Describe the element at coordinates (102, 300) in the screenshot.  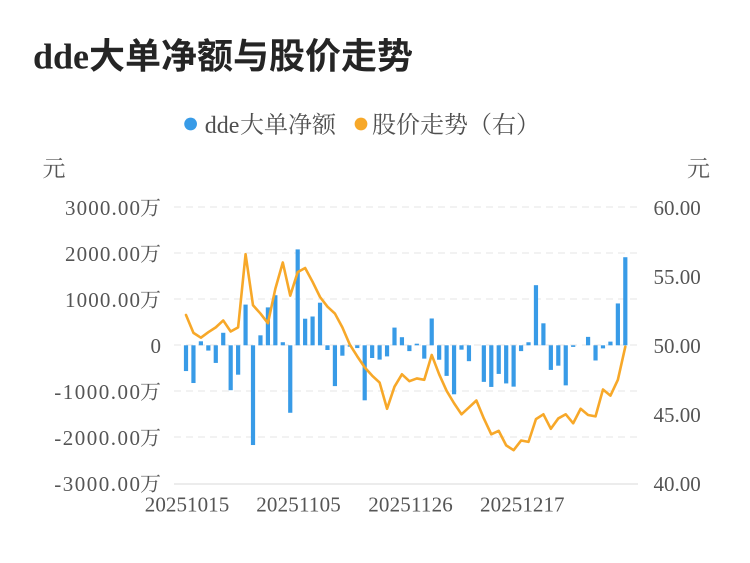
I see `svg-text: 1000.00` at that location.